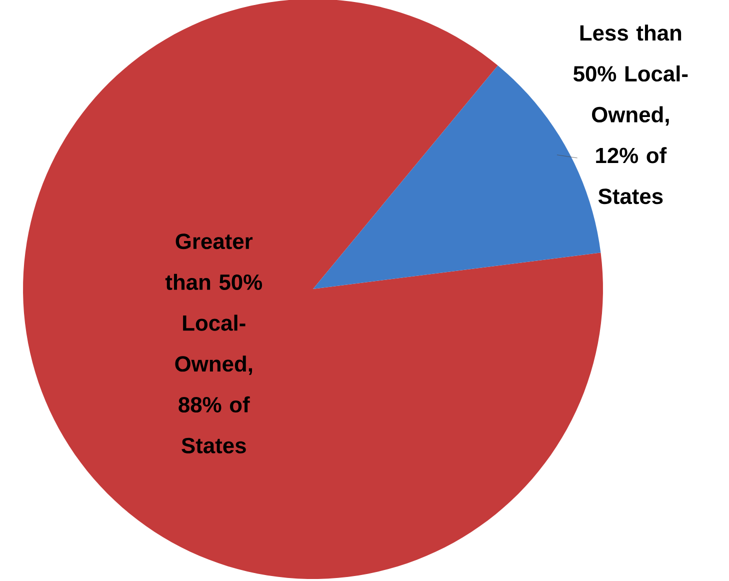  Describe the element at coordinates (213, 344) in the screenshot. I see `slice-label: Greater than 50% Local-Owned, 88% of States` at that location.